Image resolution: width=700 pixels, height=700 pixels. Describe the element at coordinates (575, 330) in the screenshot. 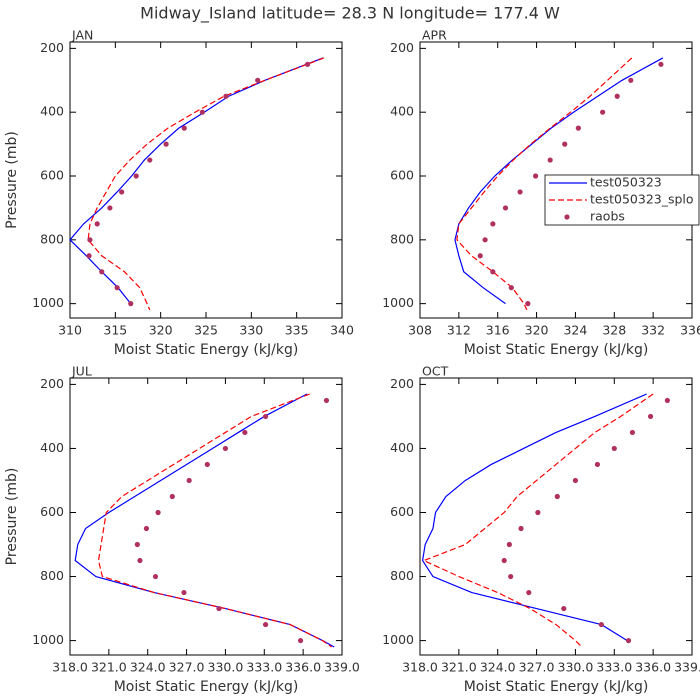

I see `x-tick-label: 324` at that location.